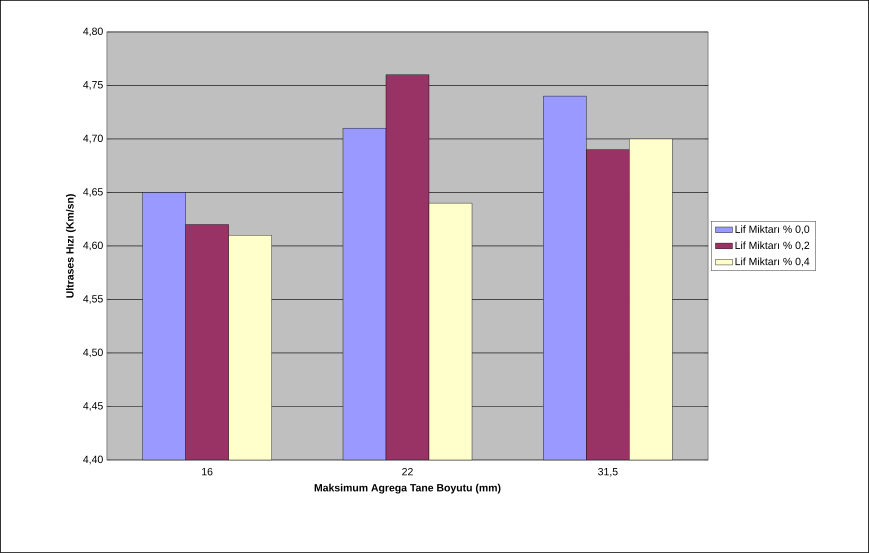 Image resolution: width=869 pixels, height=553 pixels. I want to click on x-tick-label: 31,5, so click(608, 472).